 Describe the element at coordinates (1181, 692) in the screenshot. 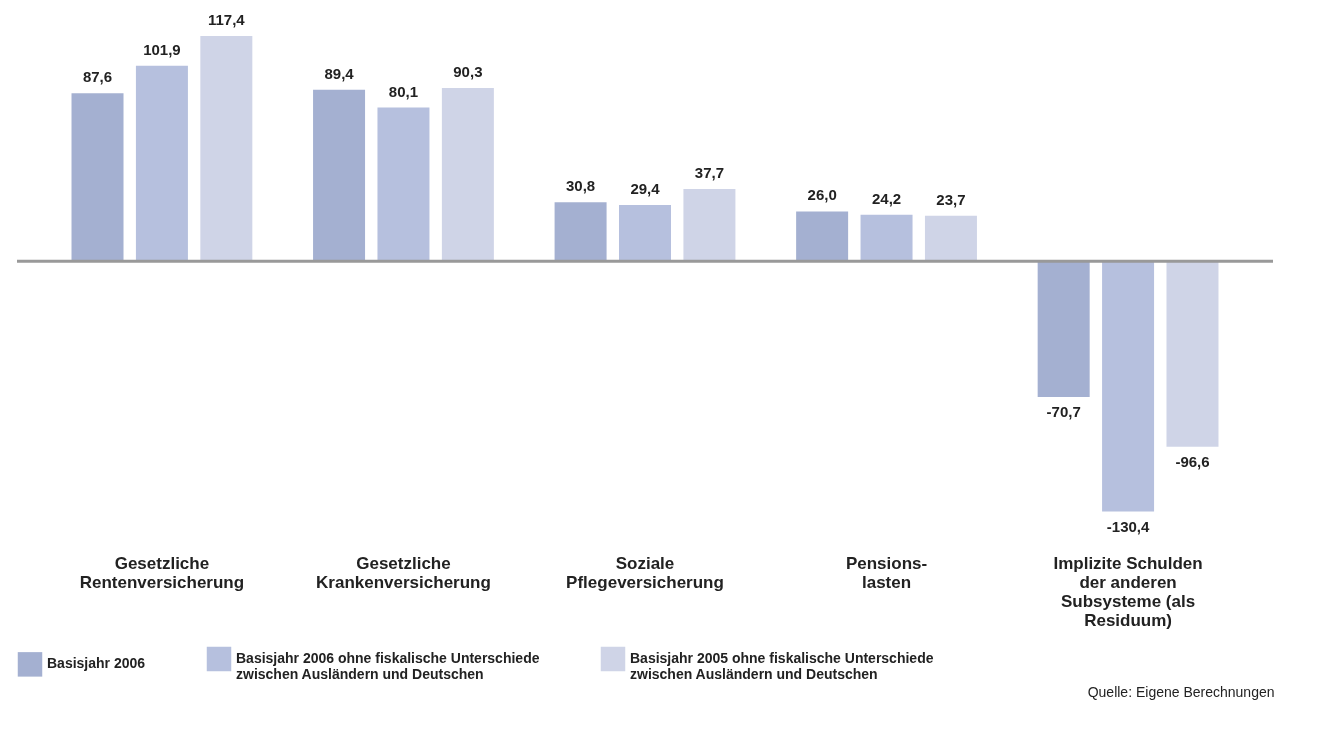

I see `source-note: Quelle: Eigene Berechnungen` at that location.